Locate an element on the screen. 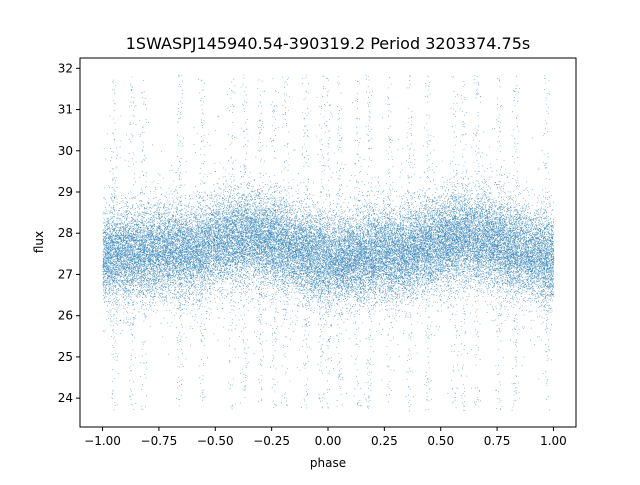  y-axis: 24 25 26 27 28 29 30 31 32 is located at coordinates (69, 233).